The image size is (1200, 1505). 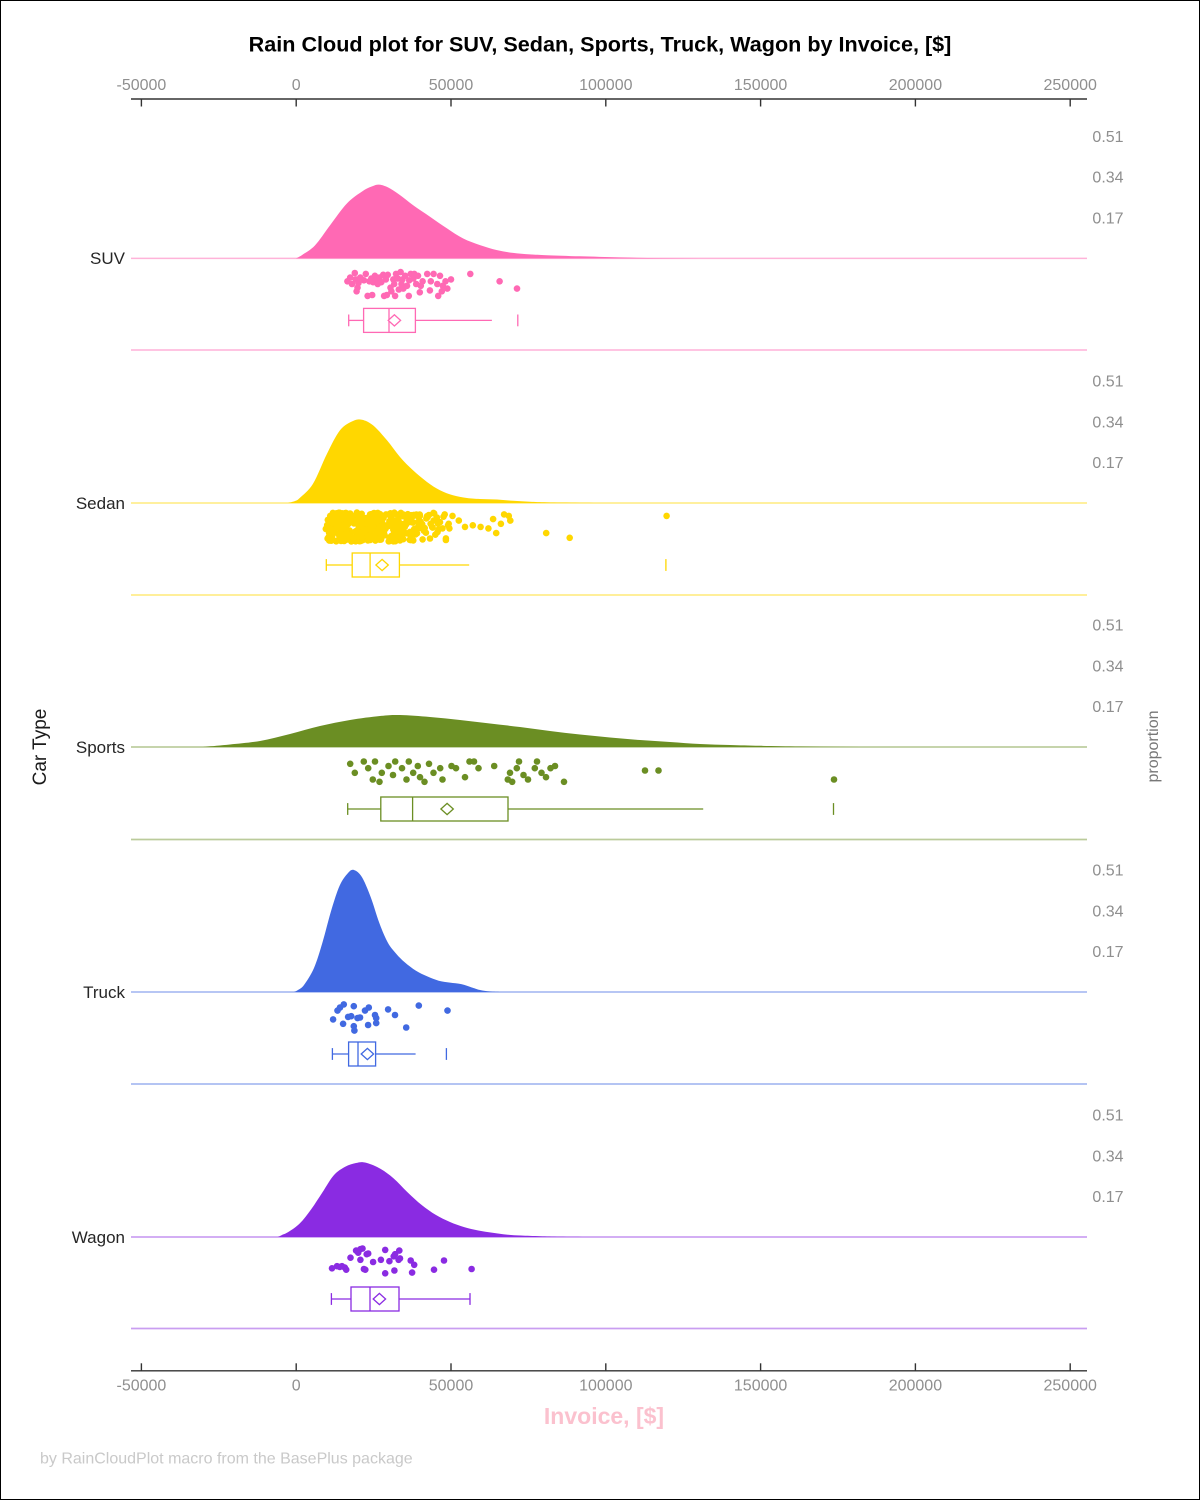 What do you see at coordinates (100, 503) in the screenshot?
I see `svg-text: Sedan` at bounding box center [100, 503].